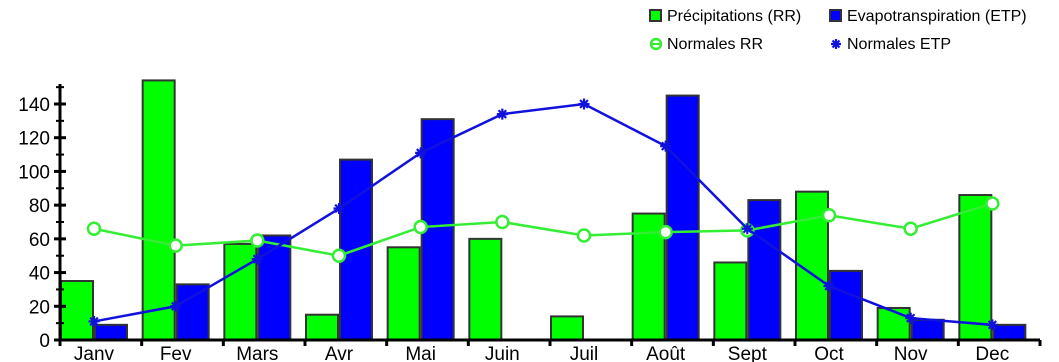  What do you see at coordinates (937, 16) in the screenshot?
I see `legend-label-etp: Evapotranspiration (ETP)` at bounding box center [937, 16].